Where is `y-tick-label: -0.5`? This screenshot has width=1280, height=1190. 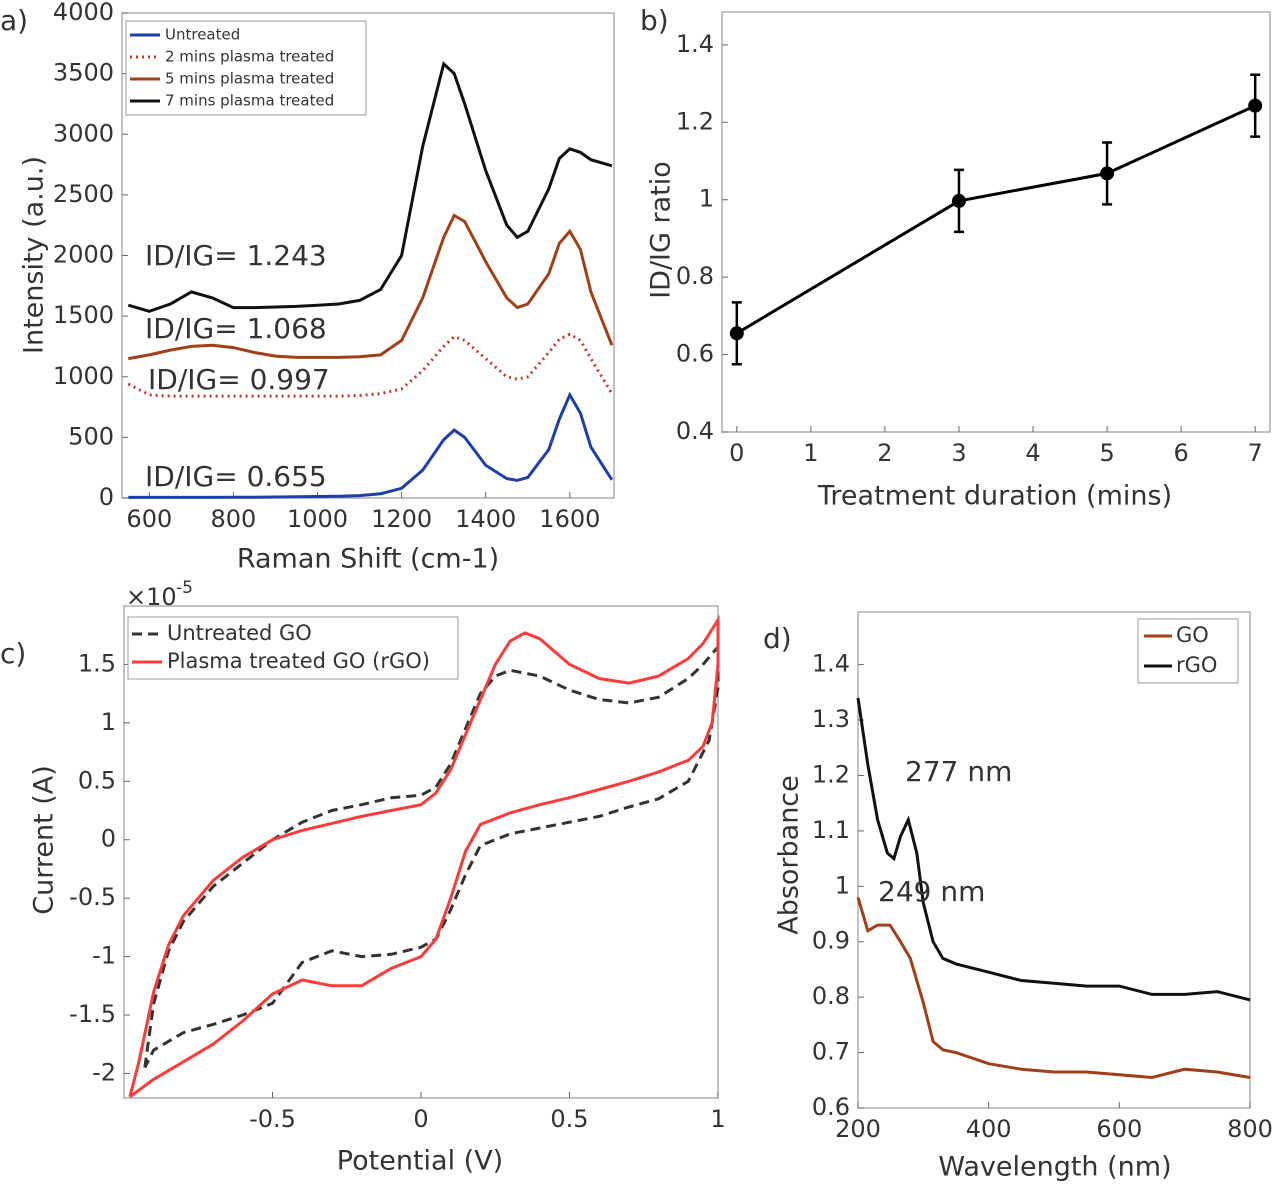
y-tick-label: -0.5 is located at coordinates (92, 897).